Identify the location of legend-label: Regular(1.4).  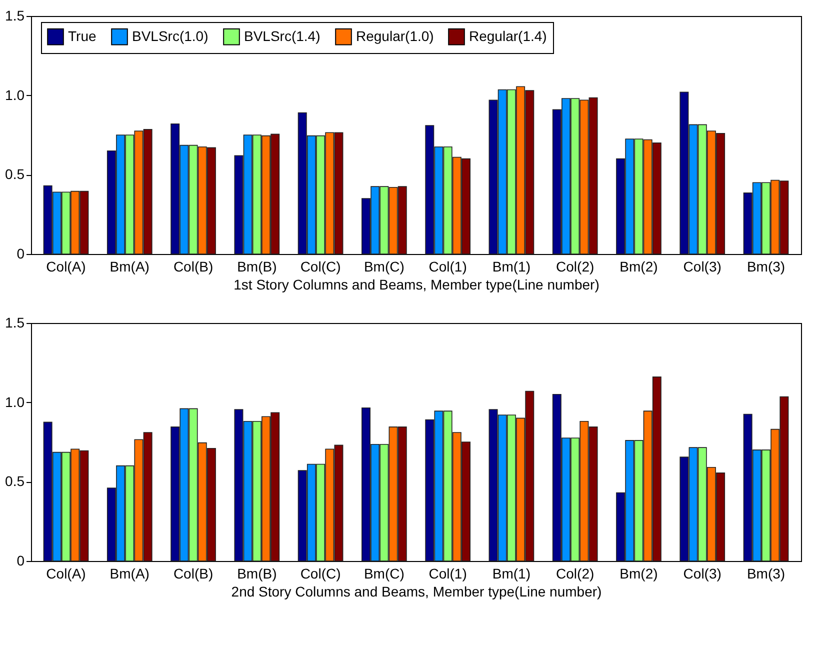
(508, 36).